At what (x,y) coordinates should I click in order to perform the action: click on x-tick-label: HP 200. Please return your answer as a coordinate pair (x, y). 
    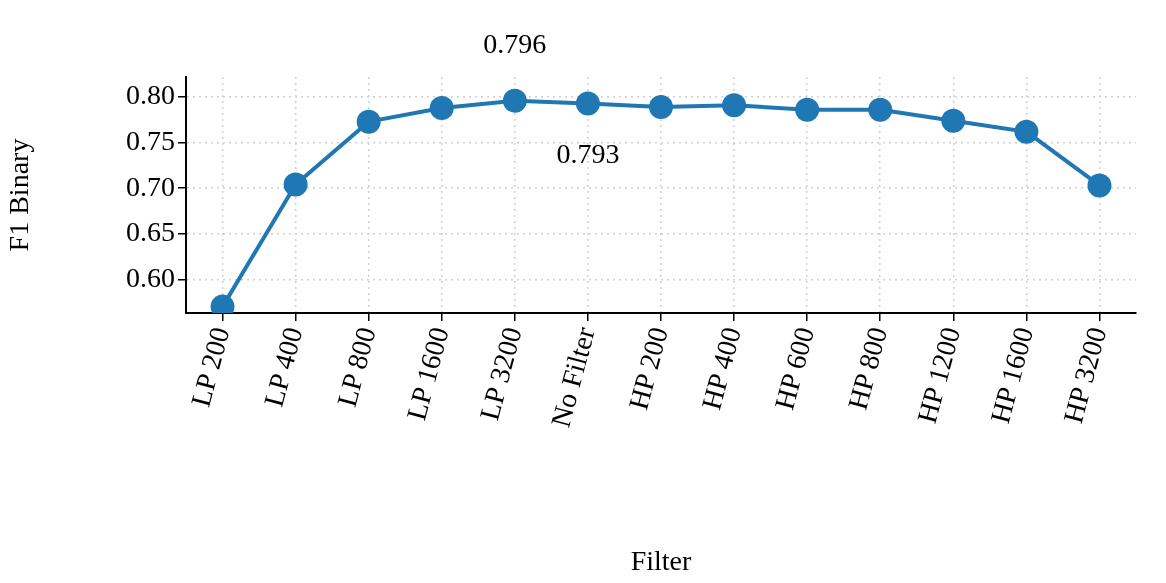
    Looking at the image, I should click on (648, 368).